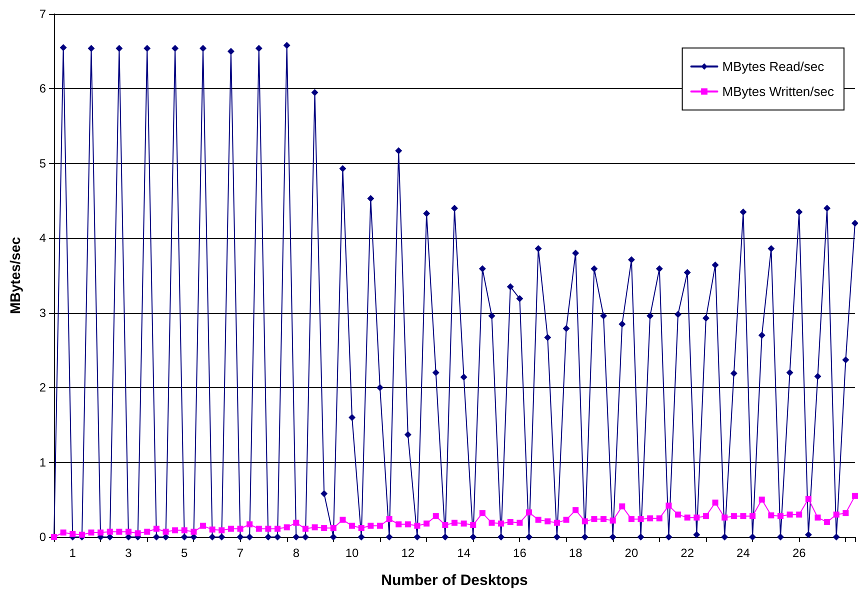 This screenshot has height=597, width=858. I want to click on x-tick-label: 8, so click(296, 553).